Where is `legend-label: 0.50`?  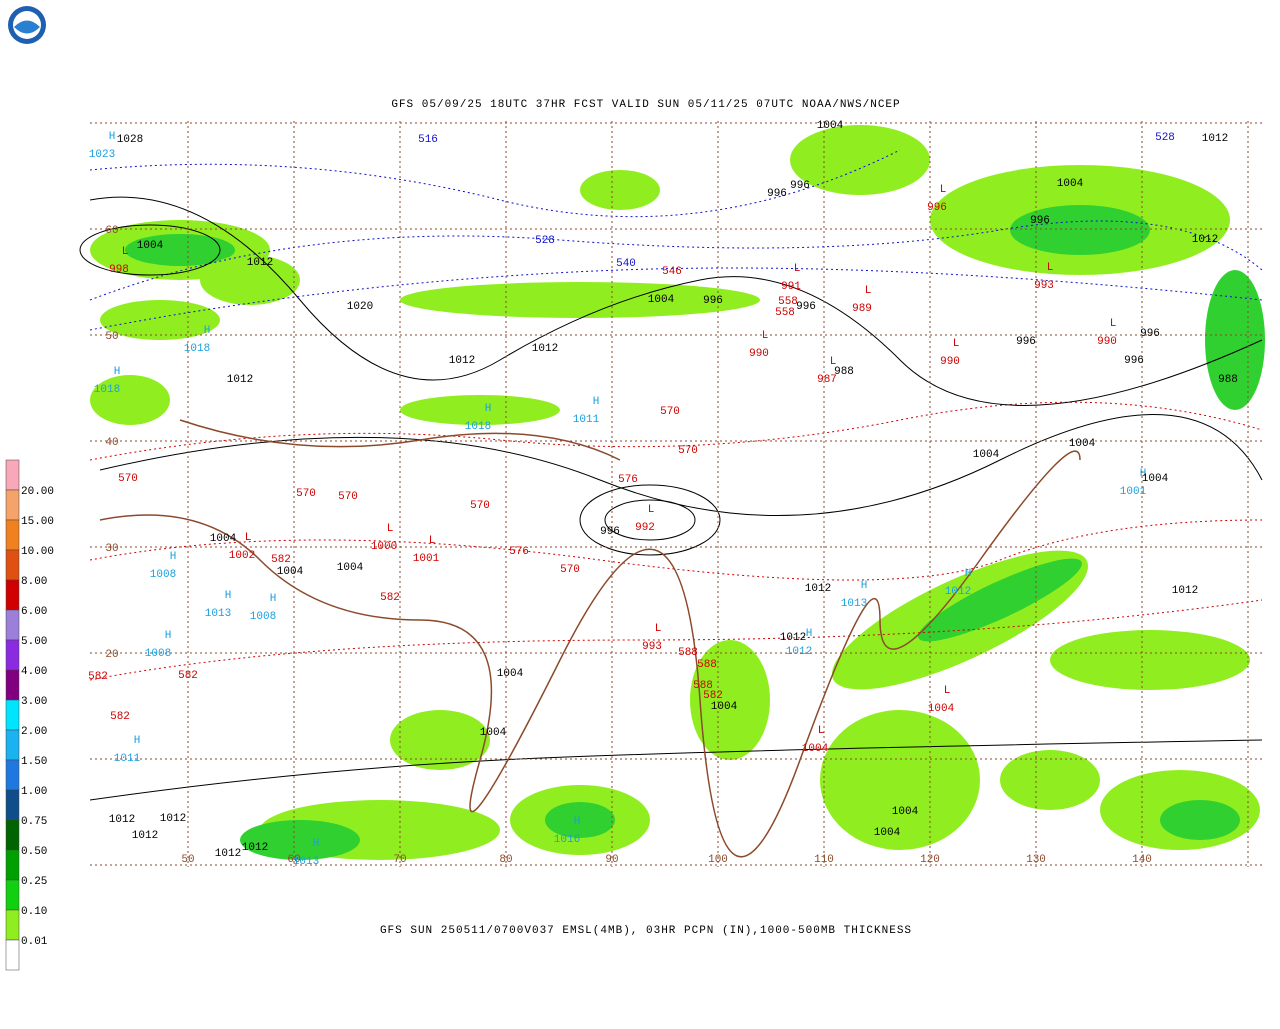 legend-label: 0.50 is located at coordinates (34, 852).